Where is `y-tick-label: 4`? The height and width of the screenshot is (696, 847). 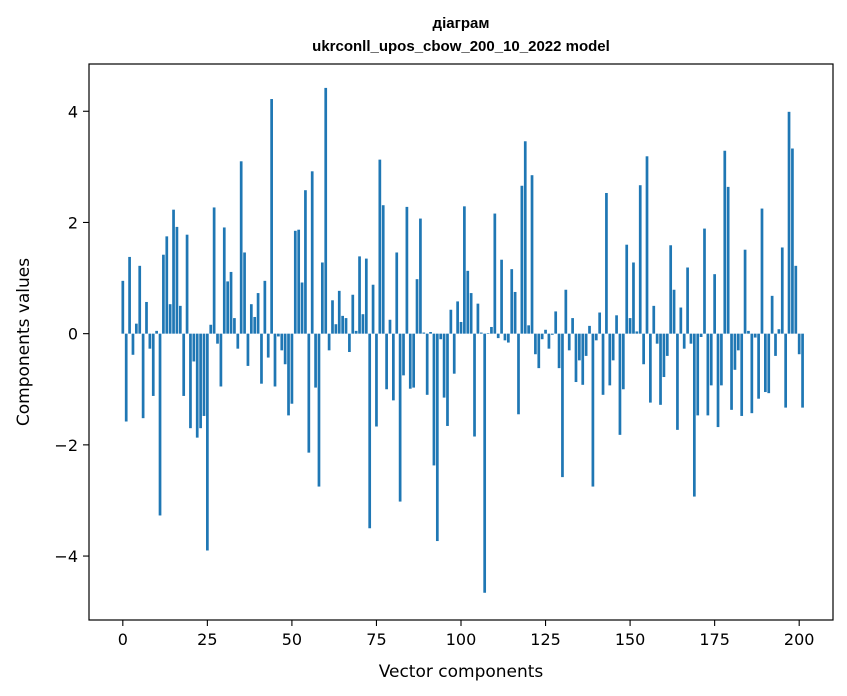
y-tick-label: 4 is located at coordinates (73, 111).